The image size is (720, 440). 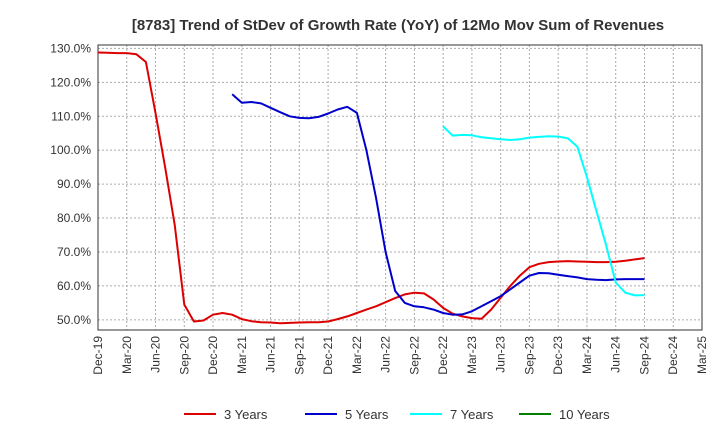 I want to click on y-tick-label: 70.0%, so click(x=74, y=252).